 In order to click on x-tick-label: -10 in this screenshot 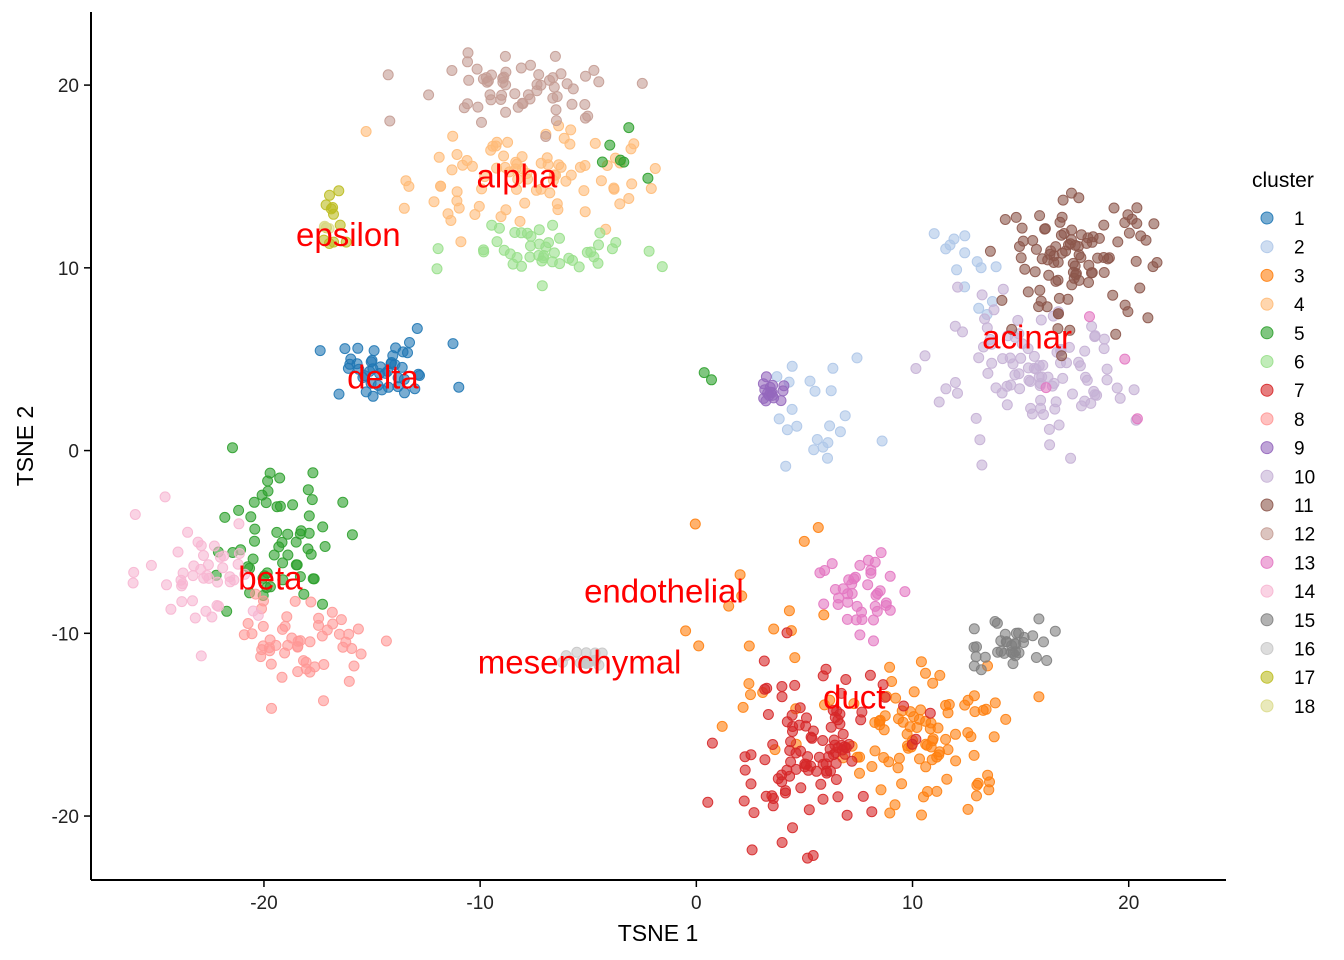, I will do `click(479, 903)`.